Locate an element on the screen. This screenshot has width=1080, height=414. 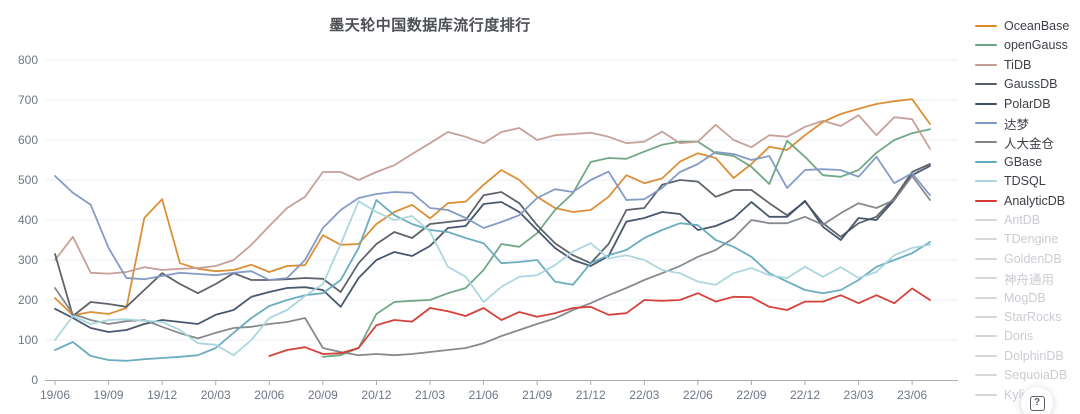
y-axis-label-400: 400 is located at coordinates (28, 220).